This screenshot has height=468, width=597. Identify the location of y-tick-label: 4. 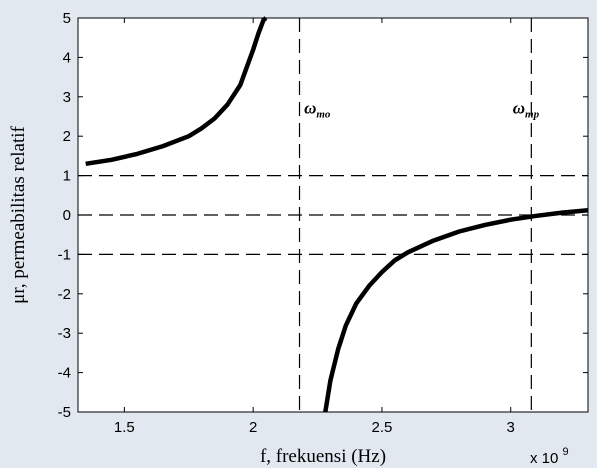
(67, 57).